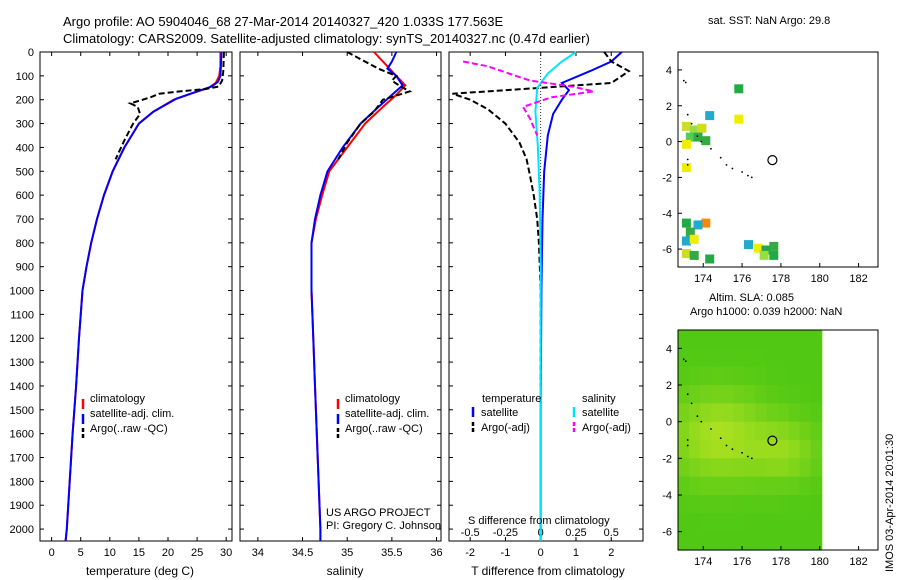 This screenshot has width=900, height=580. I want to click on legend-label-satellite: satellite-adj. clim., so click(132, 414).